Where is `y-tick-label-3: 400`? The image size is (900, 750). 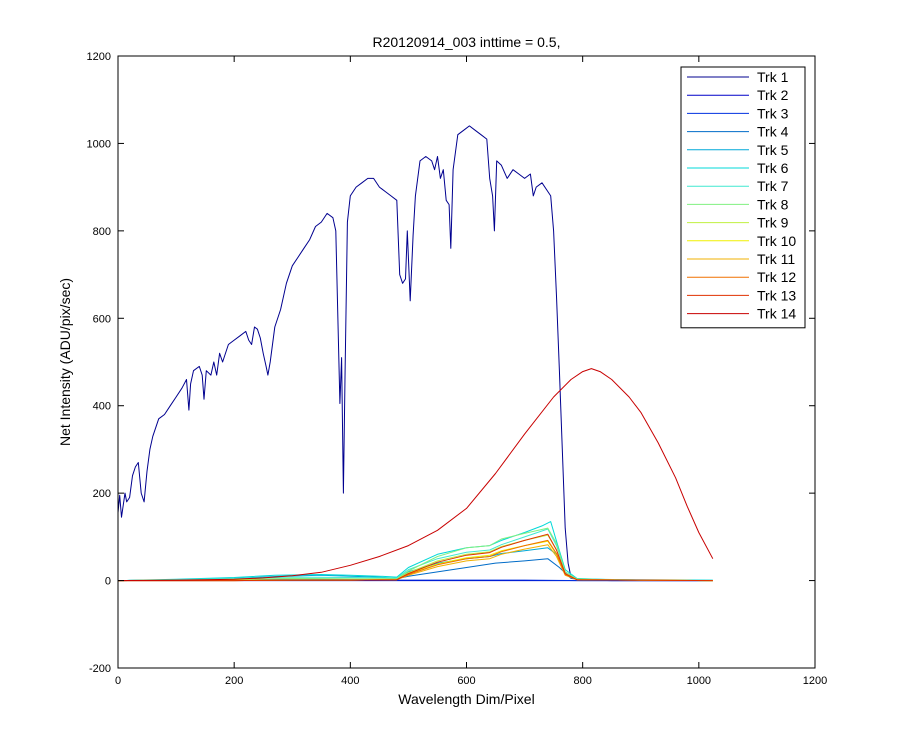
y-tick-label-3: 400 is located at coordinates (102, 407).